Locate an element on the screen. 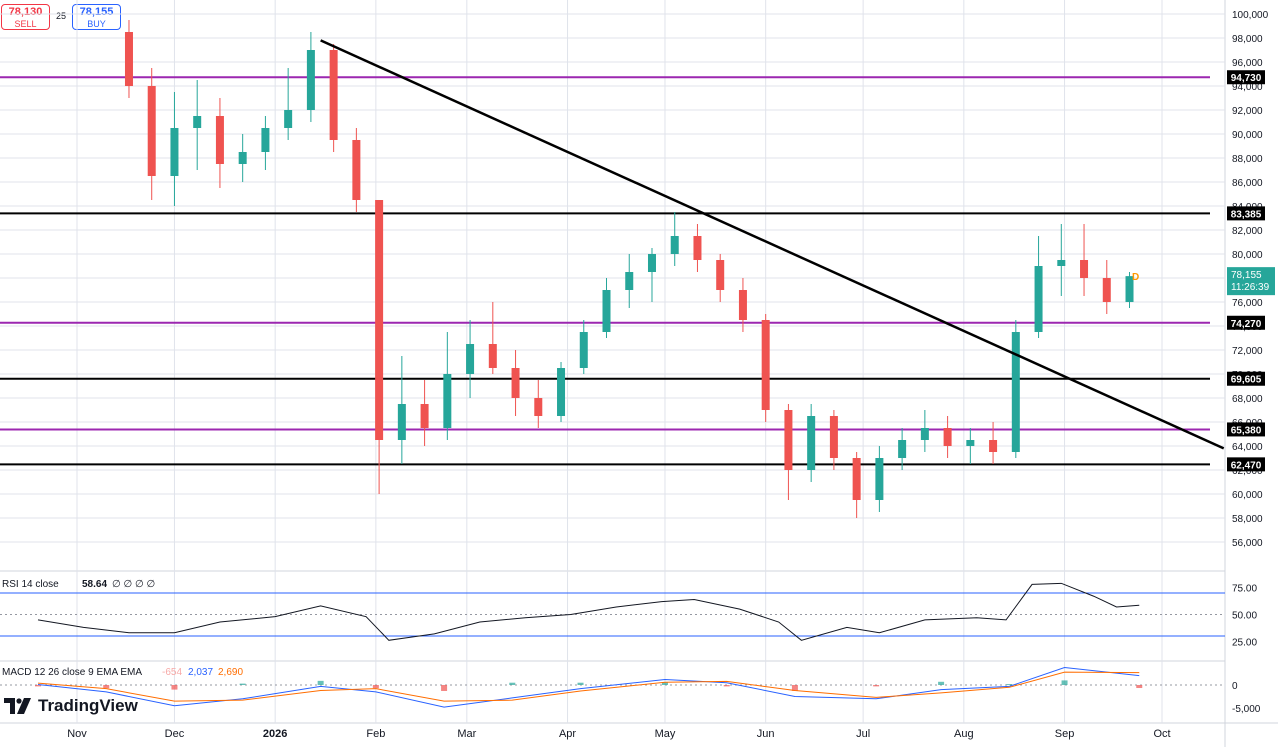 The width and height of the screenshot is (1278, 747). rsi-axis-label: 50.00 is located at coordinates (1244, 616).